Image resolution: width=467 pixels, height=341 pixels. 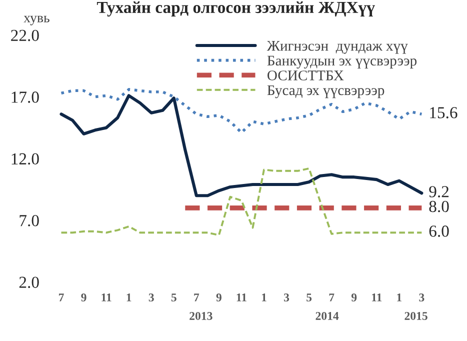 I want to click on data-label: 8.0, so click(x=439, y=206).